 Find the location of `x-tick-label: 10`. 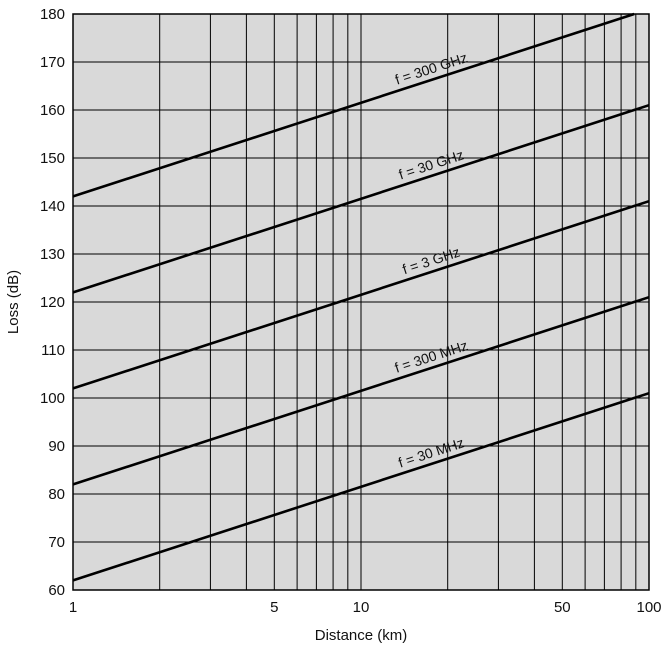

x-tick-label: 10 is located at coordinates (361, 607).